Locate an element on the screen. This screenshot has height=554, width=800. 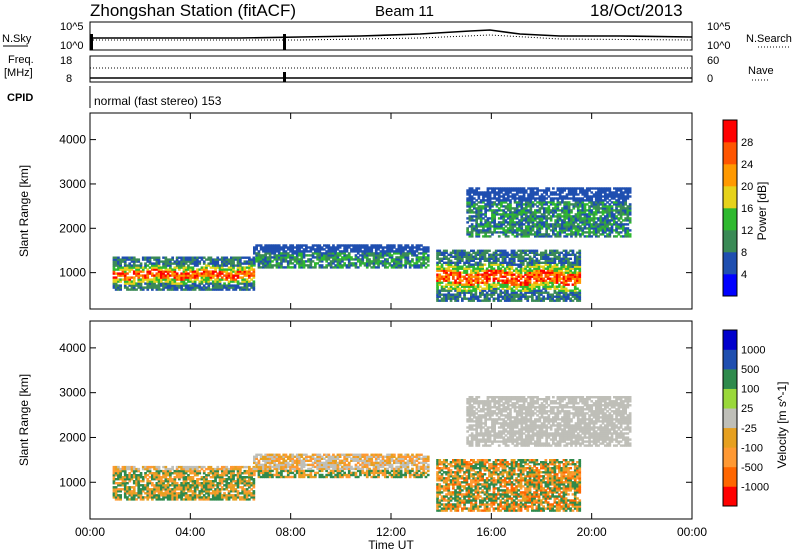
cpid-mode: normal (fast stereo) 153 is located at coordinates (158, 101).